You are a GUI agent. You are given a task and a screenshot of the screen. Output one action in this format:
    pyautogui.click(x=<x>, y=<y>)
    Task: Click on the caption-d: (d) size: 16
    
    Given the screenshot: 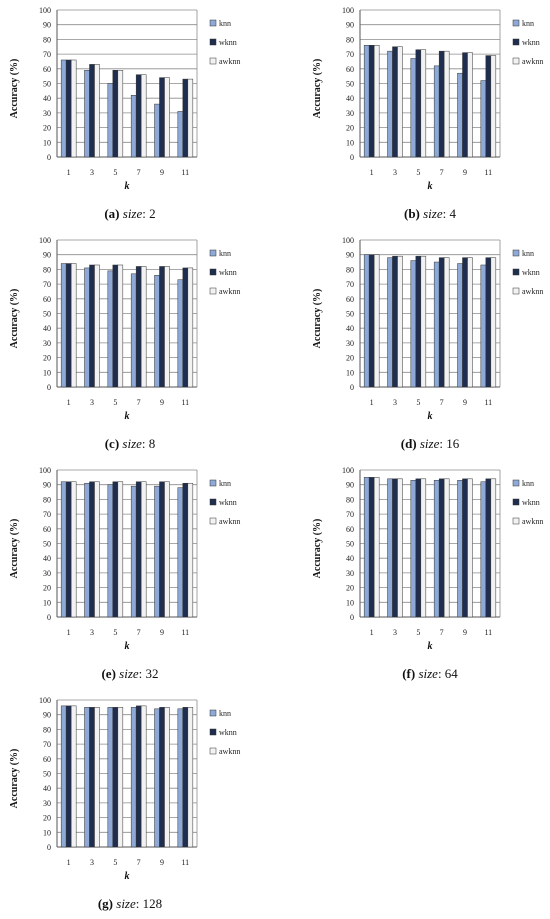 What is the action you would take?
    pyautogui.click(x=430, y=444)
    